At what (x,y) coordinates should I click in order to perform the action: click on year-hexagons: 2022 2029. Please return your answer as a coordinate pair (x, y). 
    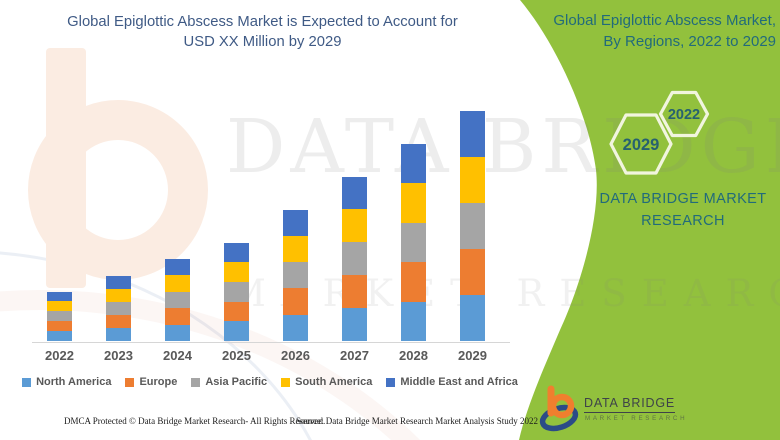
    Looking at the image, I should click on (659, 132).